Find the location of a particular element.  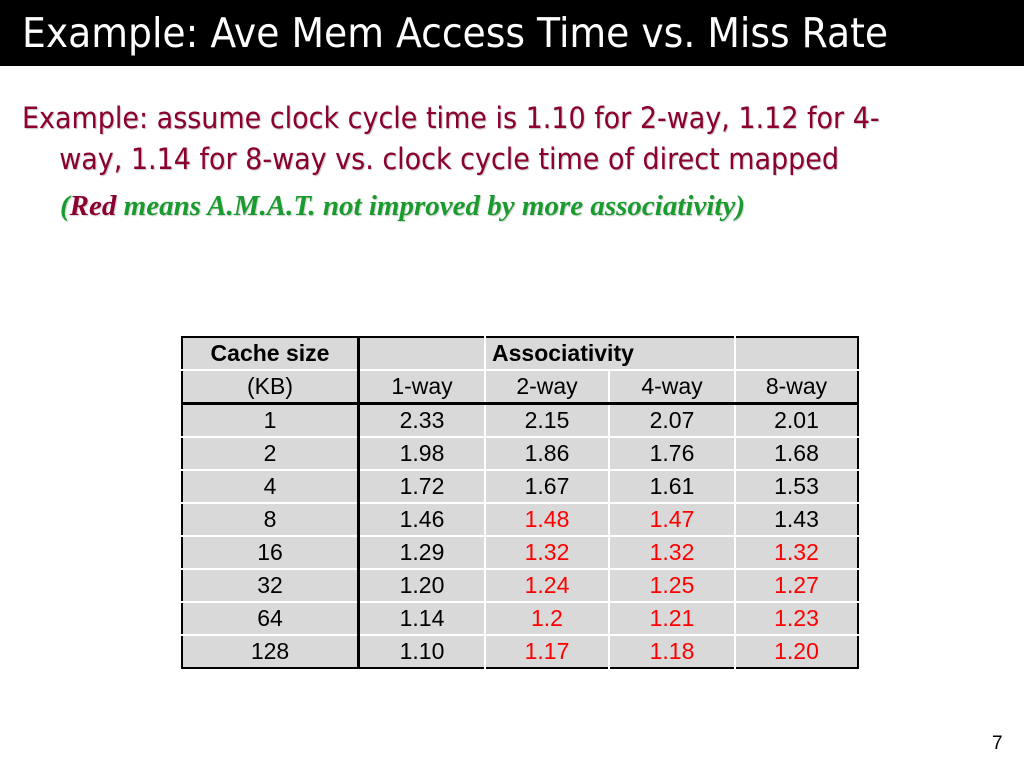

table-row: 128 1.10 1.17 1.18 1.20 is located at coordinates (520, 651).